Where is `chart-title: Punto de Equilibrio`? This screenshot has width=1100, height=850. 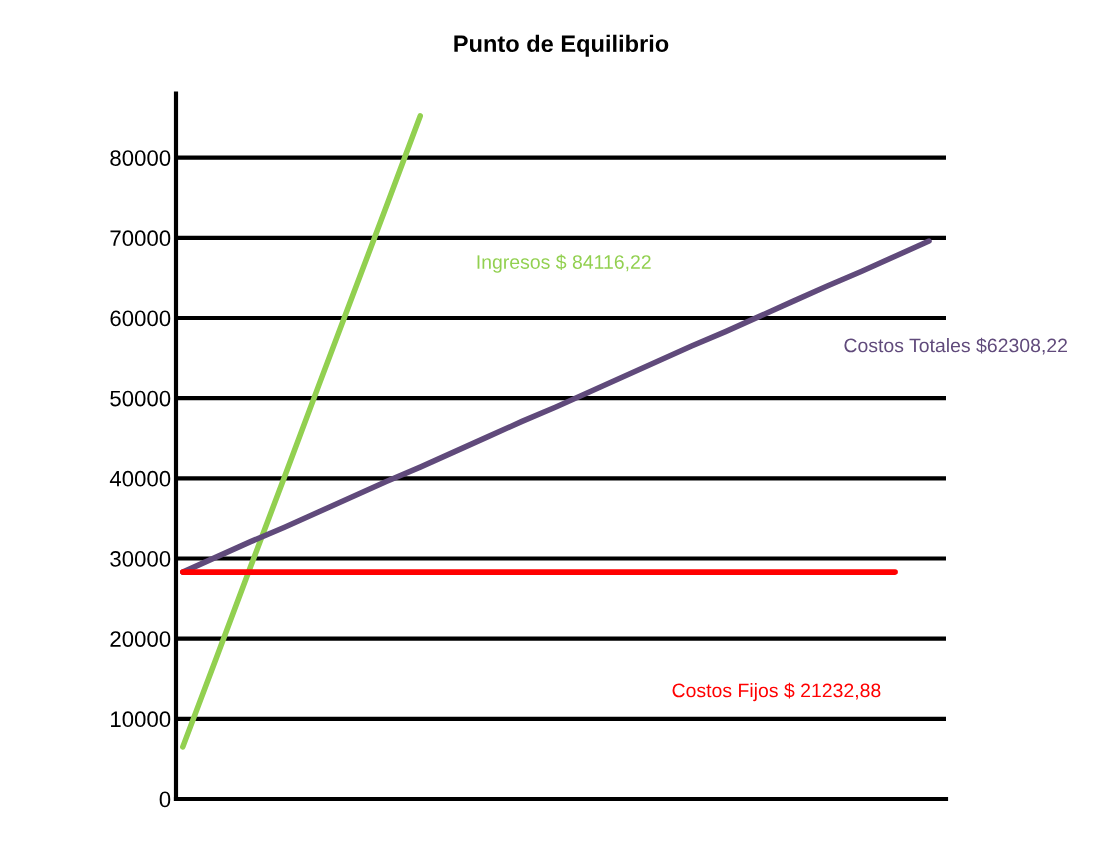
chart-title: Punto de Equilibrio is located at coordinates (561, 45).